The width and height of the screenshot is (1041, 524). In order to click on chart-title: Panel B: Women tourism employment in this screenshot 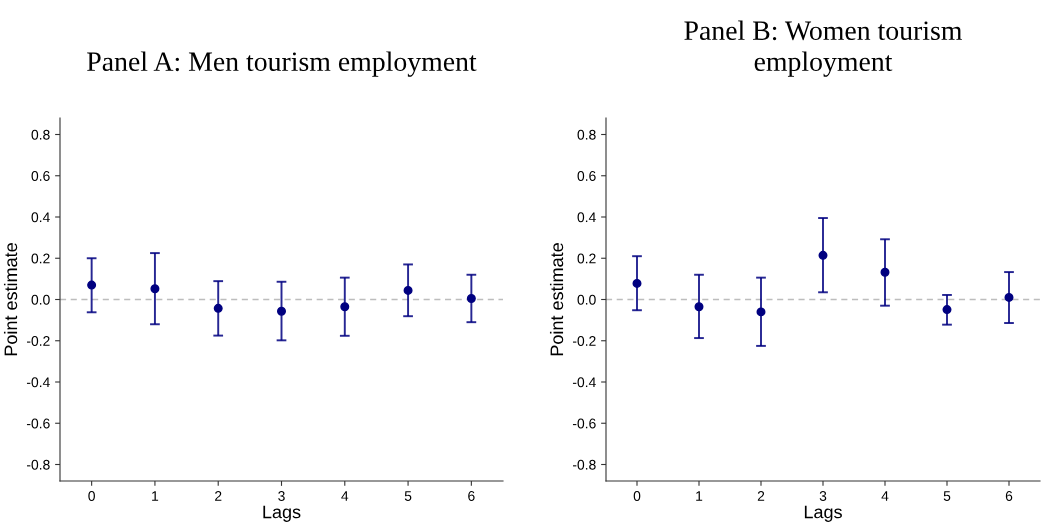, I will do `click(823, 48)`.